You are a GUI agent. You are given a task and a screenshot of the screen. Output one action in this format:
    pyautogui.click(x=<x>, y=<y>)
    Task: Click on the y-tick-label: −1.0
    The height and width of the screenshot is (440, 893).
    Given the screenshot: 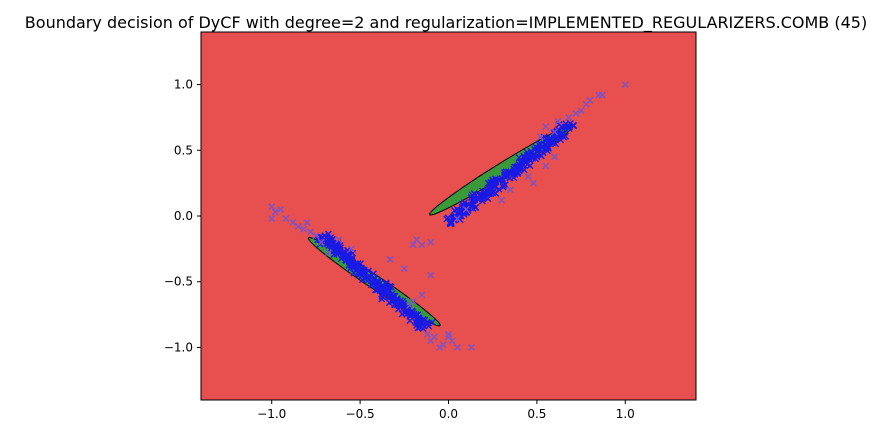 What is the action you would take?
    pyautogui.click(x=178, y=347)
    